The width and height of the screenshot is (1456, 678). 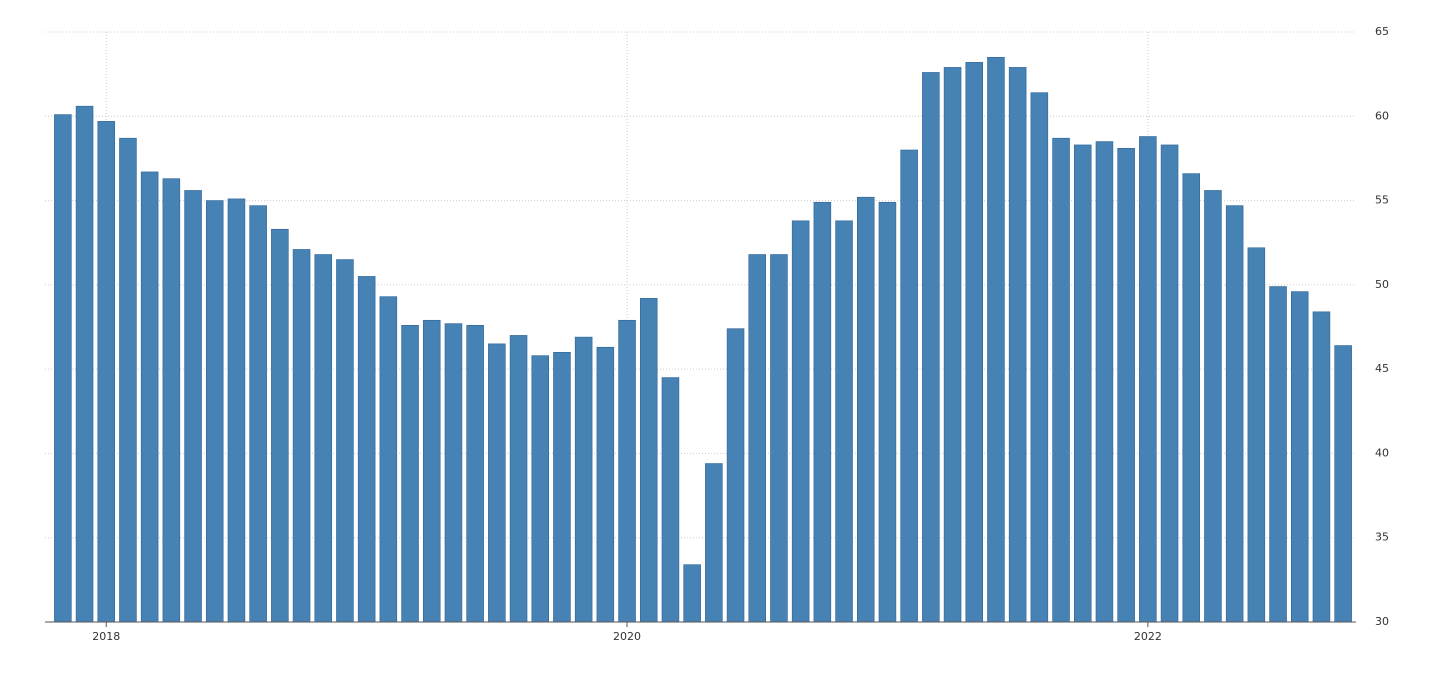 I want to click on x-tick-label: 2022, so click(x=1148, y=636).